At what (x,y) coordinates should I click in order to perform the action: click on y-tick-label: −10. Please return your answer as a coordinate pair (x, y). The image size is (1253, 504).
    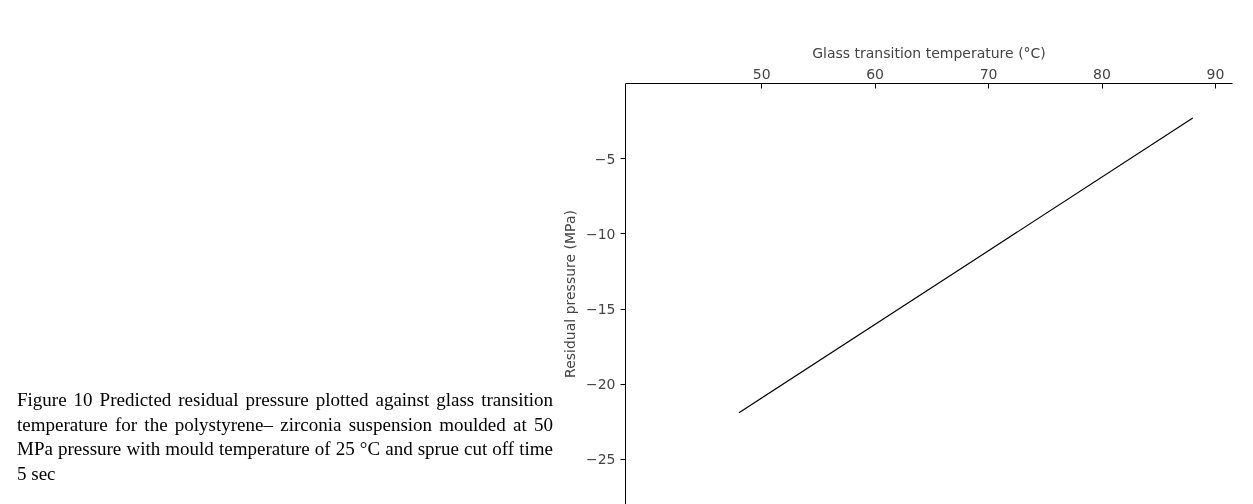
    Looking at the image, I should click on (600, 233).